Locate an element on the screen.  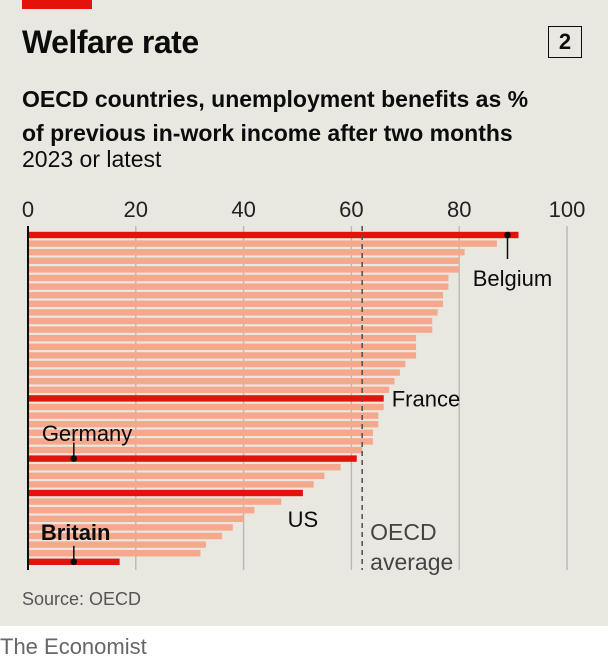
x-tick-label-100: 100 is located at coordinates (567, 209).